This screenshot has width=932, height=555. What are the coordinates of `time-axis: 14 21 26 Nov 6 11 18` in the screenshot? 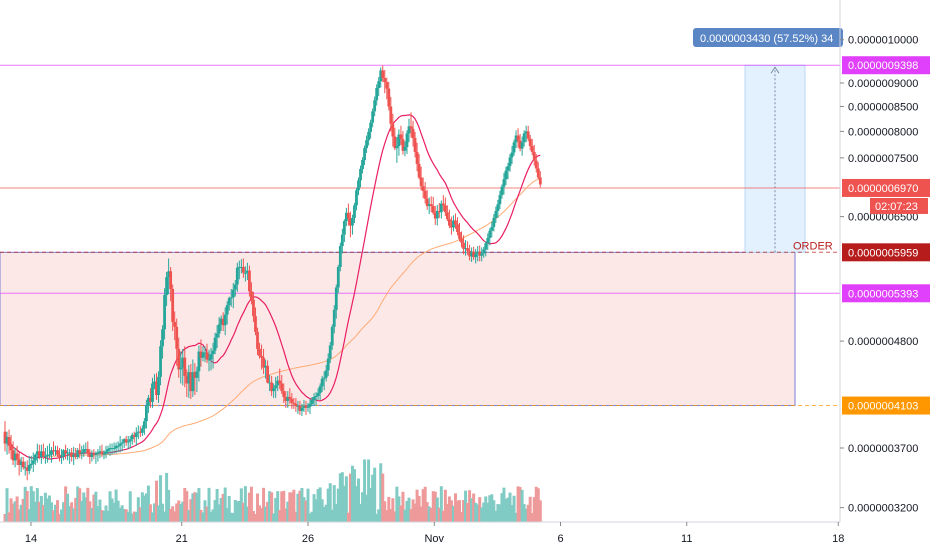 It's located at (422, 533).